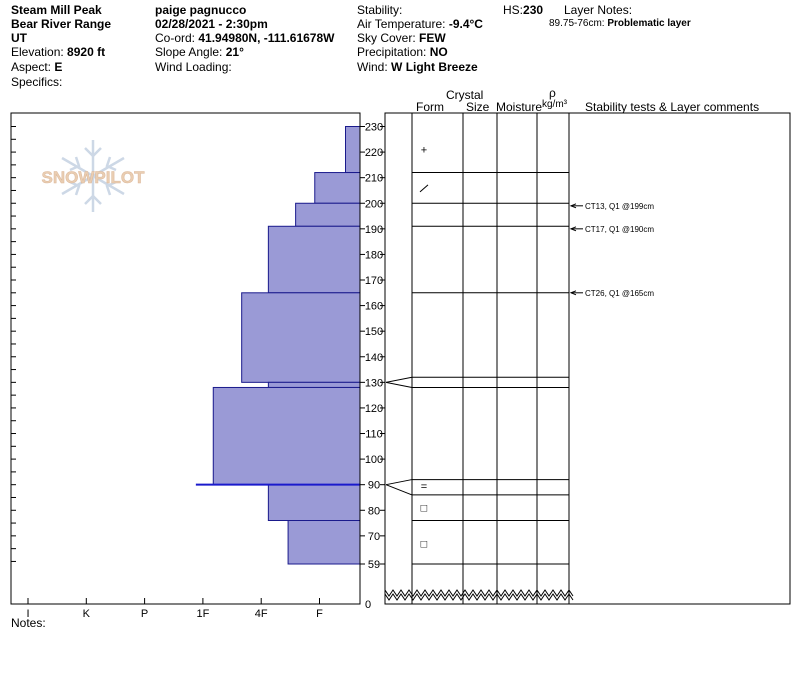  I want to click on aspect: Aspect: E, so click(36, 67).